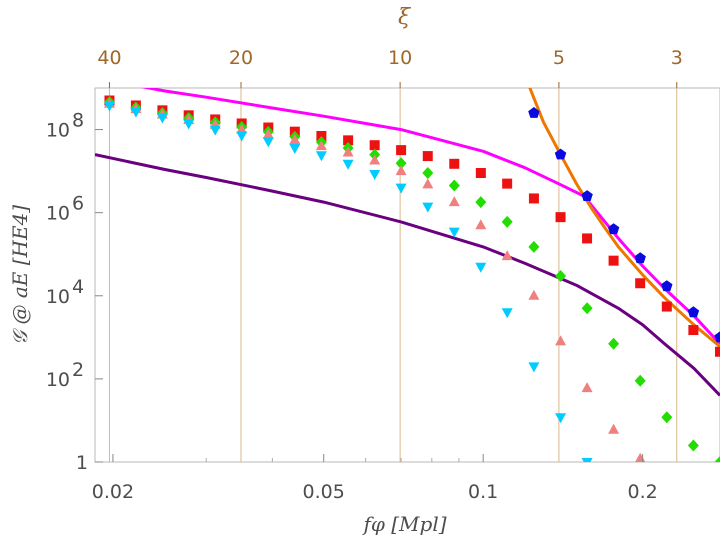 Image resolution: width=720 pixels, height=550 pixels. What do you see at coordinates (624, 225) in the screenshot?
I see `series-blue-pentagons` at bounding box center [624, 225].